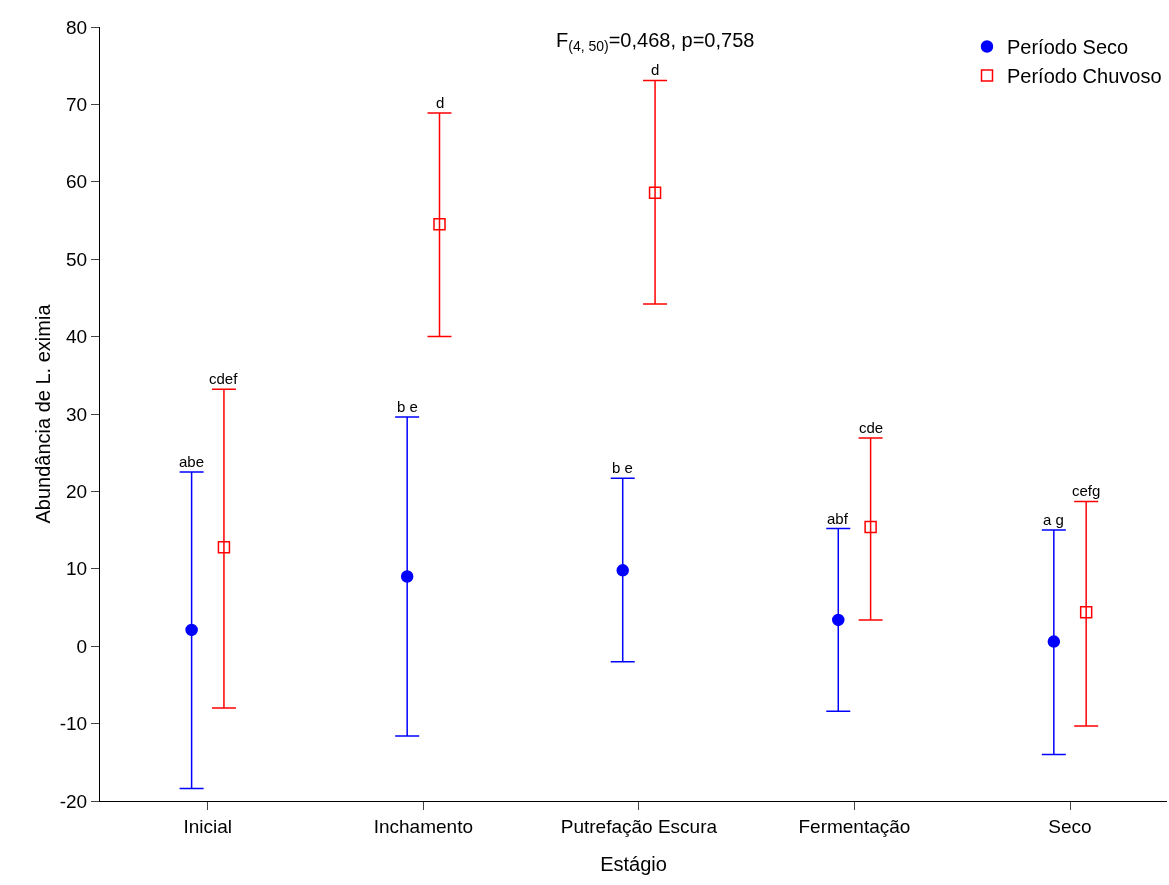  Describe the element at coordinates (633, 864) in the screenshot. I see `x-axis-title: Estágio` at that location.